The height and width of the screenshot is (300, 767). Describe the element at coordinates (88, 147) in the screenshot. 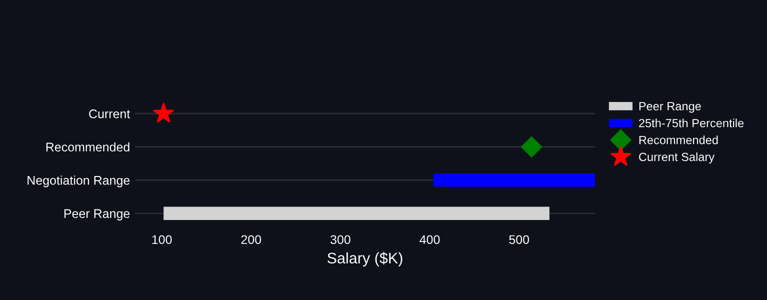

I see `y-tick-label: Recommended` at that location.